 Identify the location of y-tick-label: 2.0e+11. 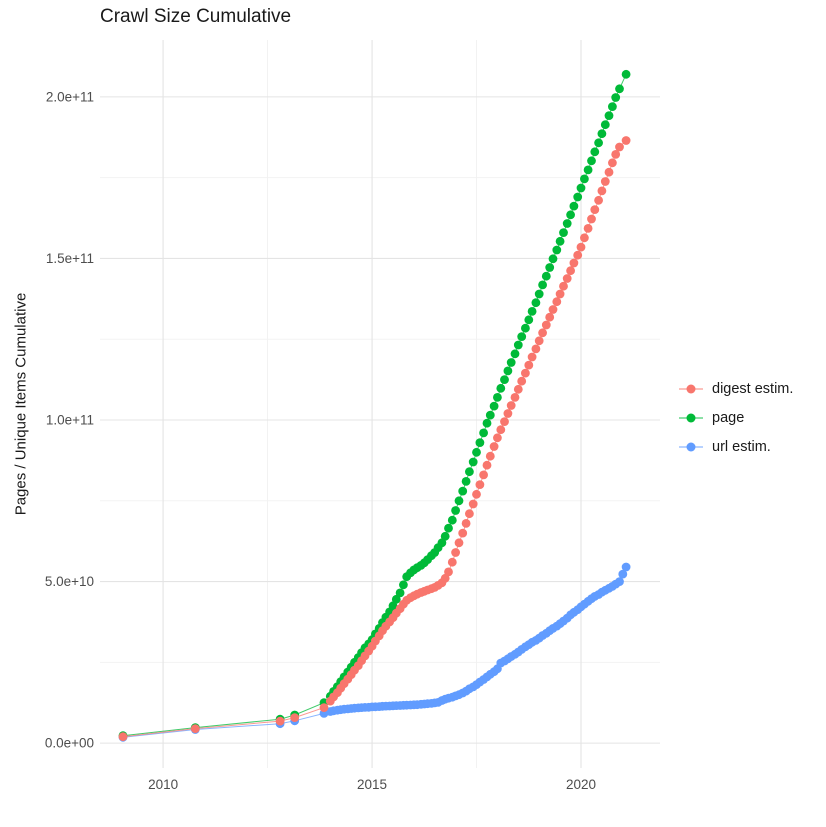
(70, 96).